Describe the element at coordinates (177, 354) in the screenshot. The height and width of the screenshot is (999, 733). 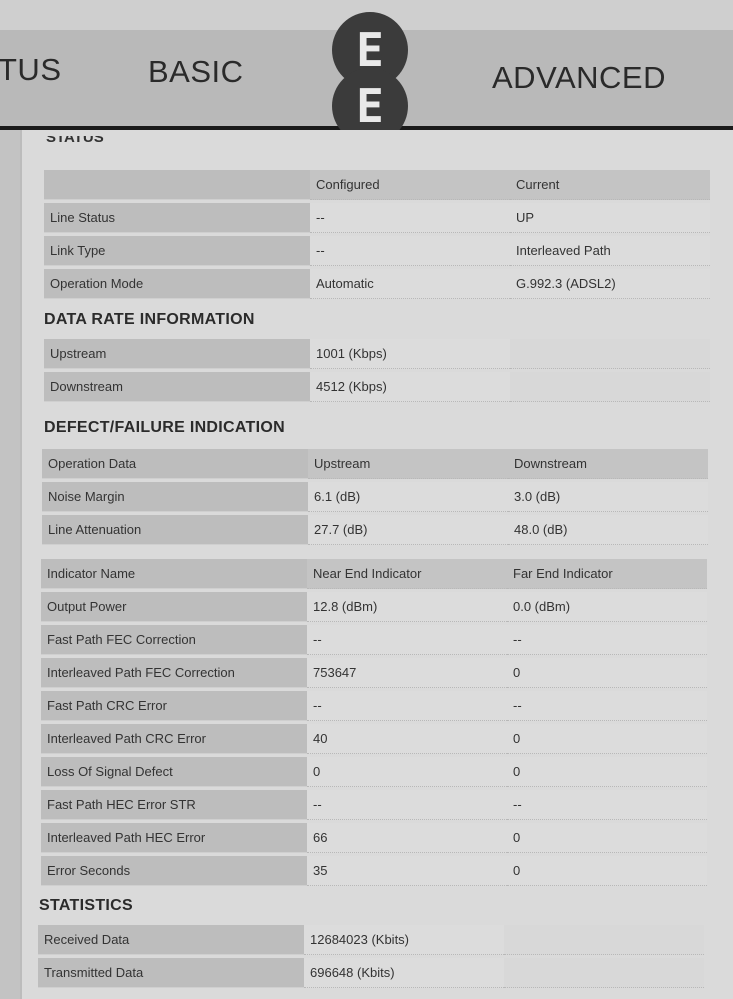
I see `row-label: Upstream` at that location.